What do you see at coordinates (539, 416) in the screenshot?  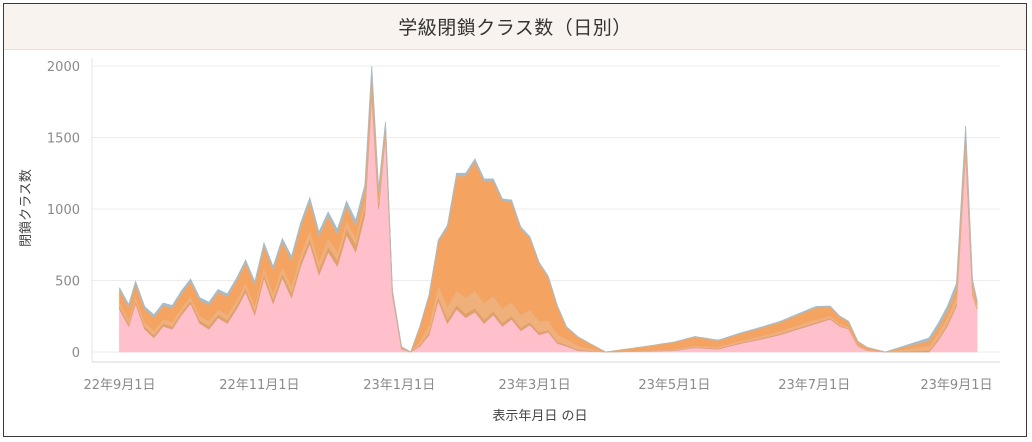 I see `x-axis-title: 表示年月日 の日` at bounding box center [539, 416].